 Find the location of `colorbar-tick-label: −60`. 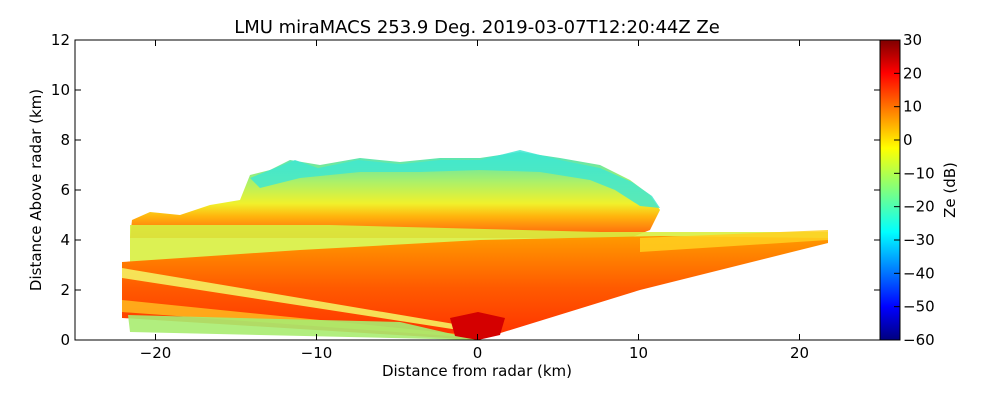

colorbar-tick-label: −60 is located at coordinates (919, 340).